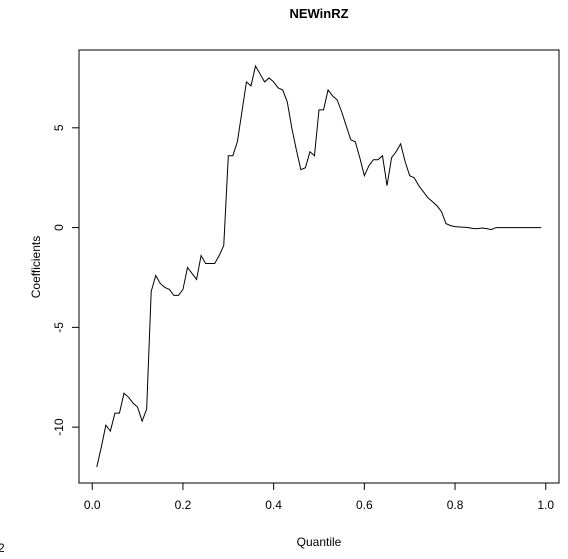 The width and height of the screenshot is (568, 559). What do you see at coordinates (92, 505) in the screenshot?
I see `x-tick-label: 0.0` at bounding box center [92, 505].